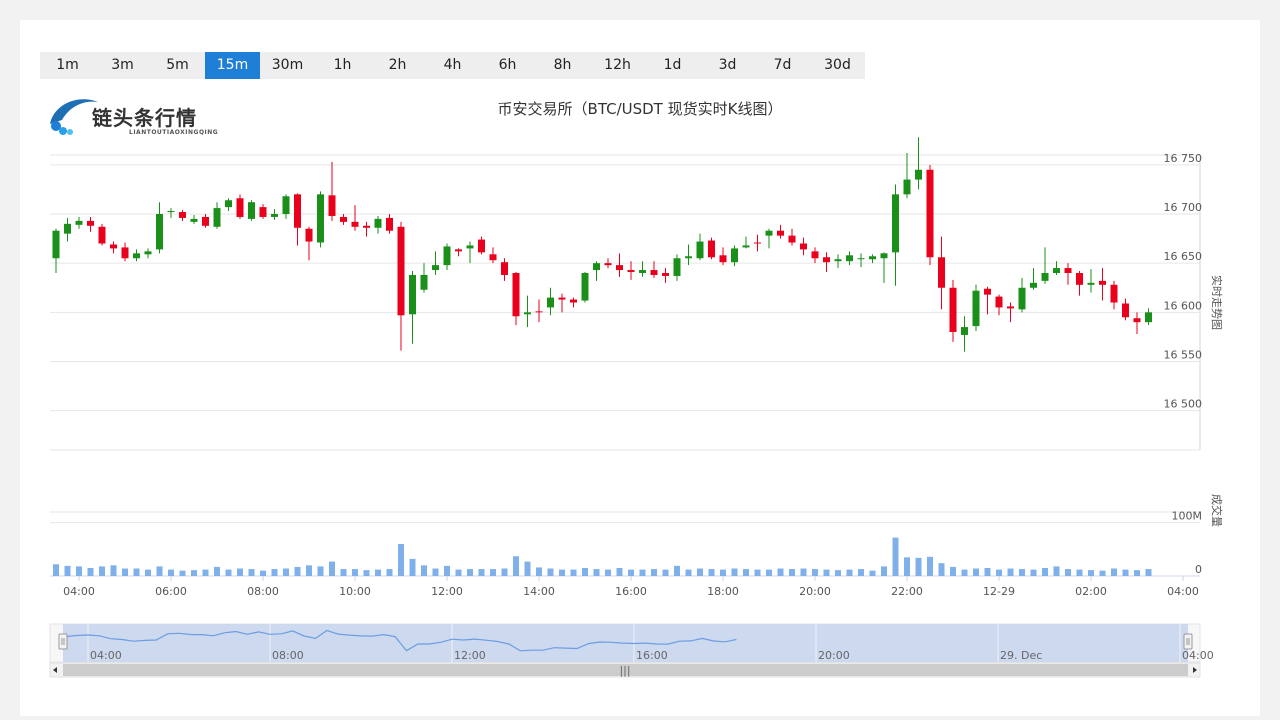 The height and width of the screenshot is (720, 1280). I want to click on x-tick-label: 06:00, so click(171, 591).